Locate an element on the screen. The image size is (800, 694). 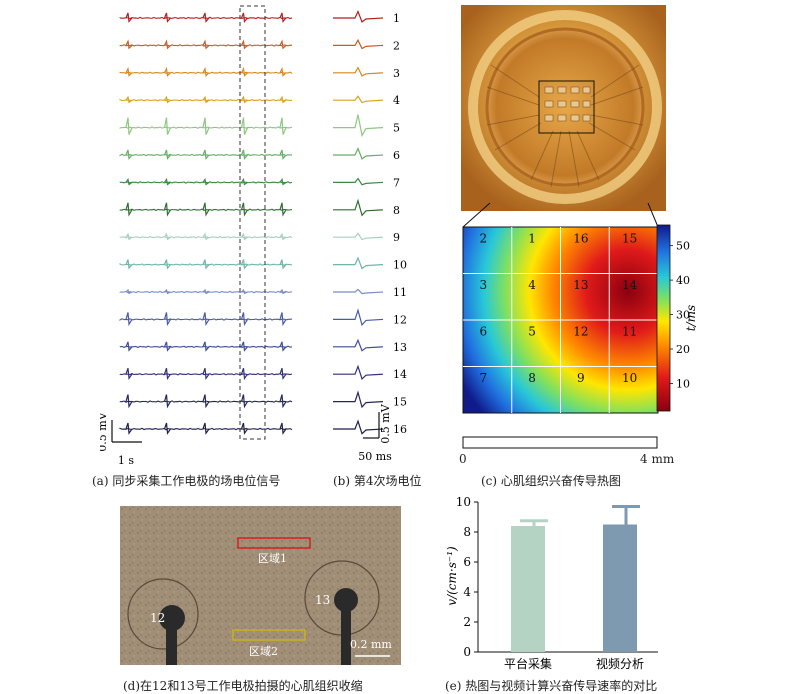
y-tick-label-4: 4 is located at coordinates (467, 592).